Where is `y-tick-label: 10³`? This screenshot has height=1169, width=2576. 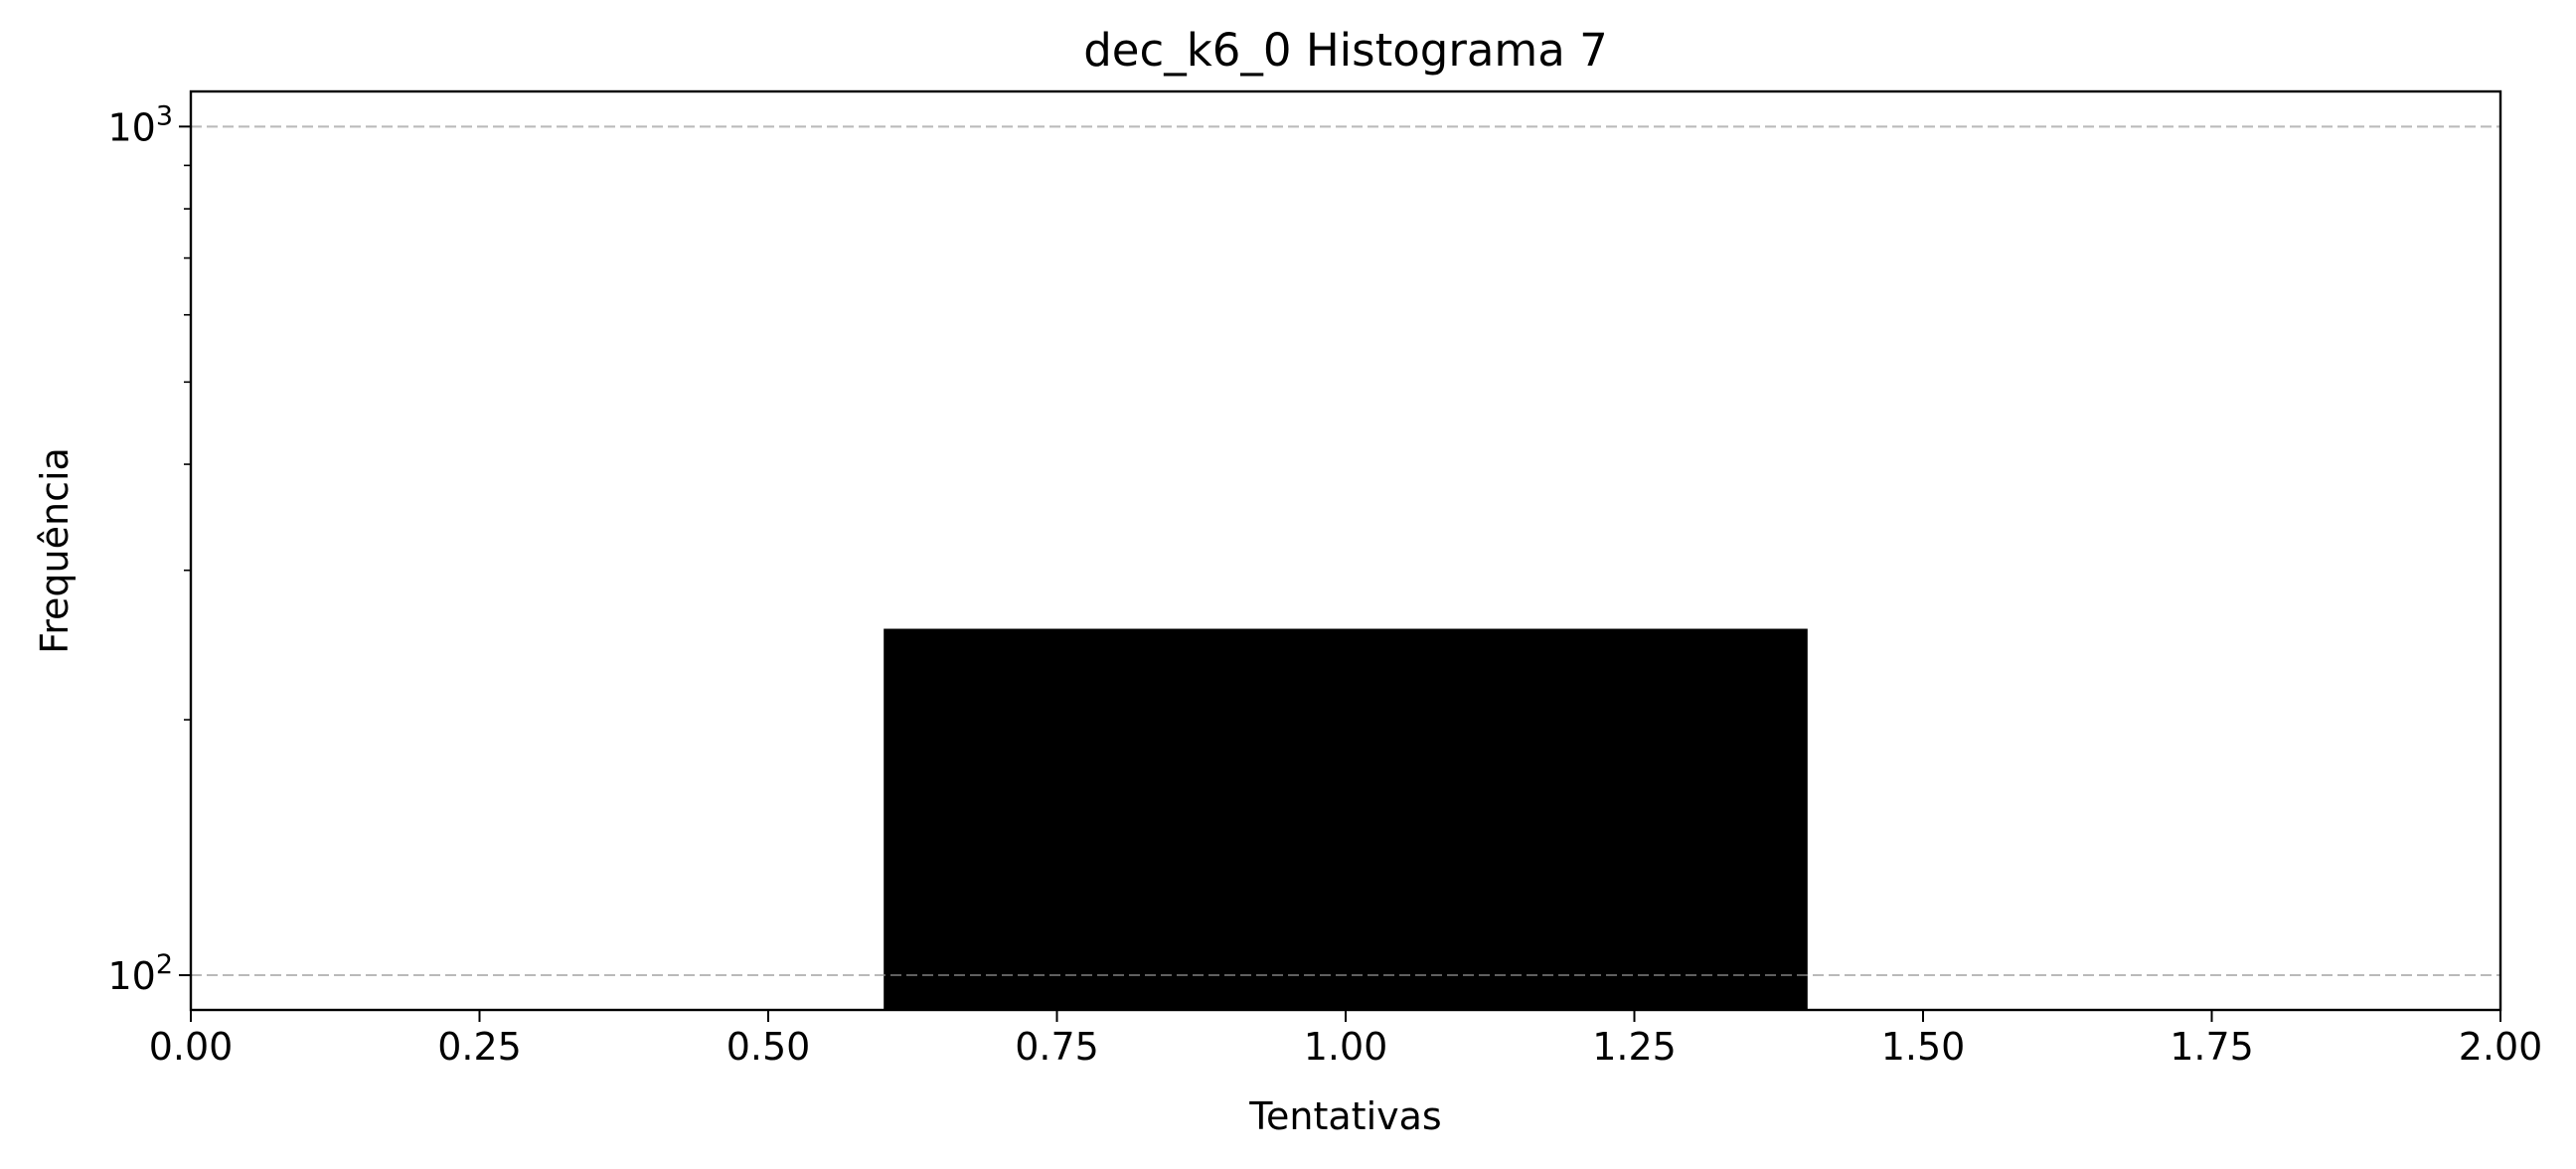
y-tick-label: 10³ is located at coordinates (140, 124).